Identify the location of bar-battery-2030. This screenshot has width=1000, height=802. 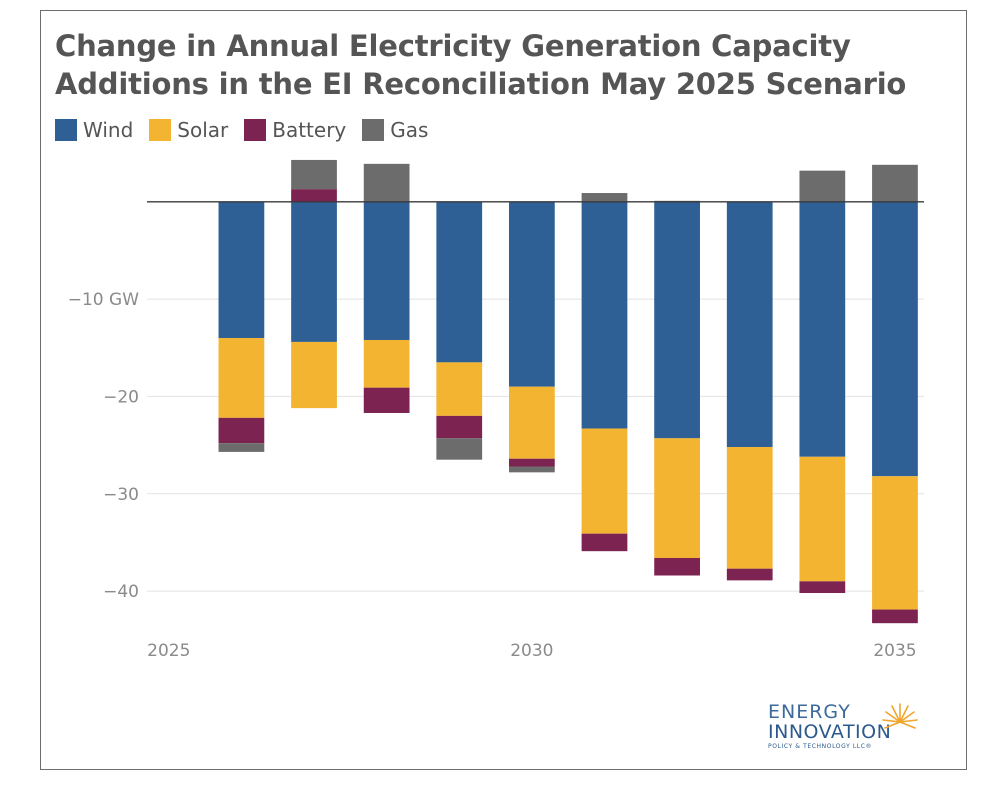
(531, 462).